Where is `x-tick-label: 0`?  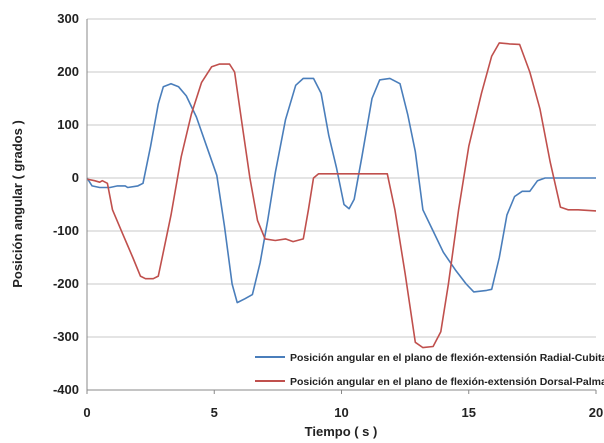 x-tick-label: 0 is located at coordinates (86, 412).